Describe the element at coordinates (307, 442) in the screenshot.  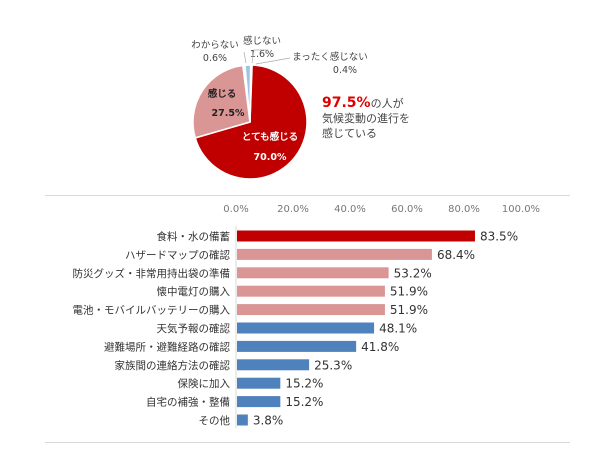
I see `divider-bottom` at that location.